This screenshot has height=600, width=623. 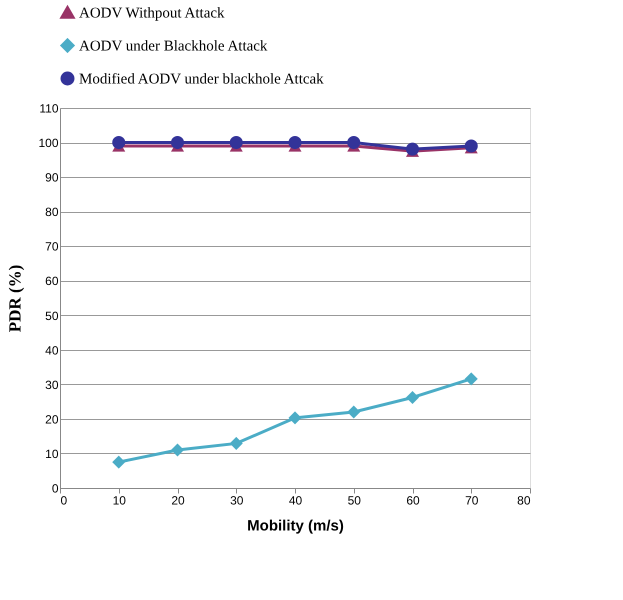 What do you see at coordinates (355, 501) in the screenshot?
I see `x-tick-label: 50` at bounding box center [355, 501].